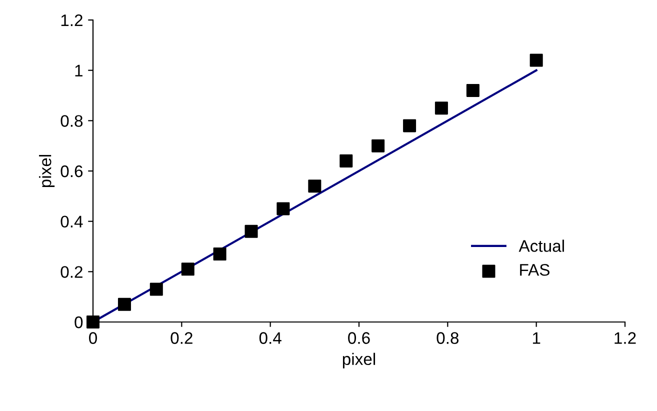  Describe the element at coordinates (71, 272) in the screenshot. I see `y-tick-label: 0.2` at that location.